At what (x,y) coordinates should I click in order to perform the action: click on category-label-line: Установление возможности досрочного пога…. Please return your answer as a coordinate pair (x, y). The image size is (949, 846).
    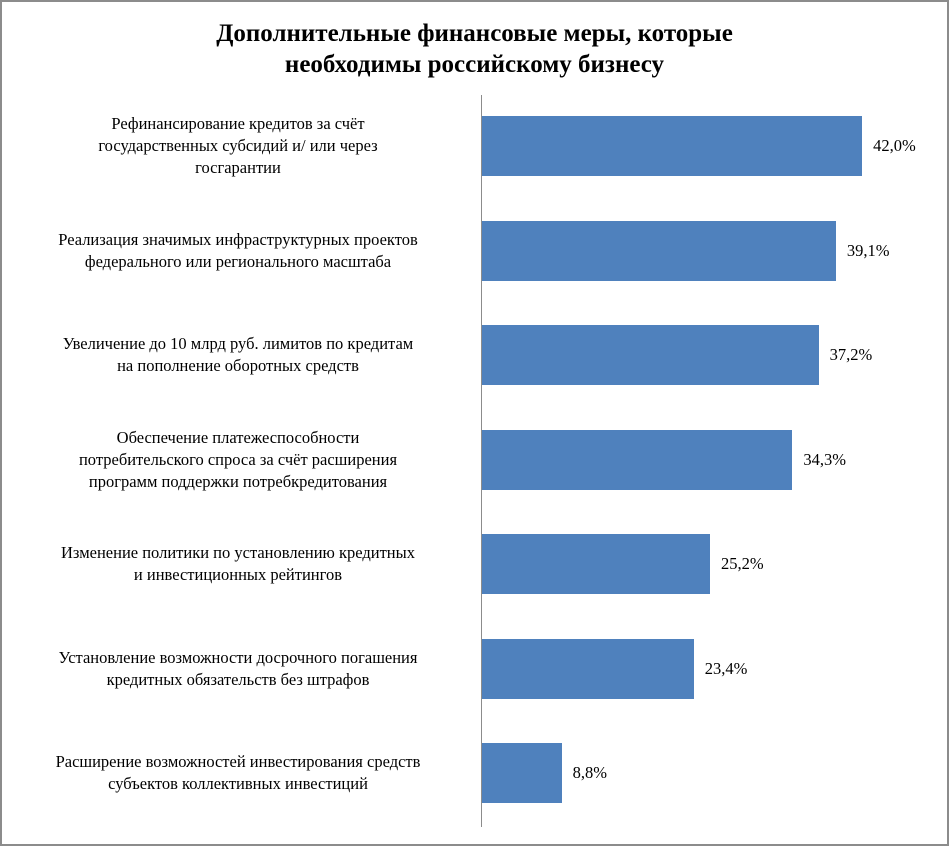
    Looking at the image, I should click on (238, 657).